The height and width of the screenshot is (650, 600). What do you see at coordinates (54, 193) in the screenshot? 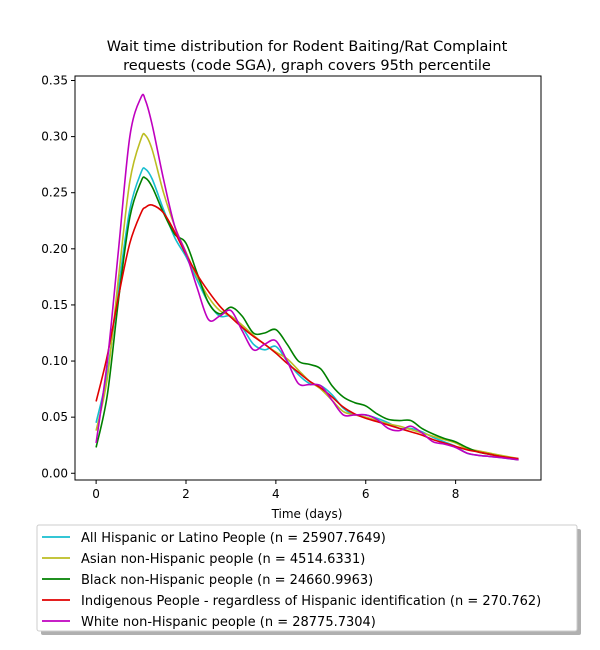
I see `y-tick-label: 0.25` at bounding box center [54, 193].